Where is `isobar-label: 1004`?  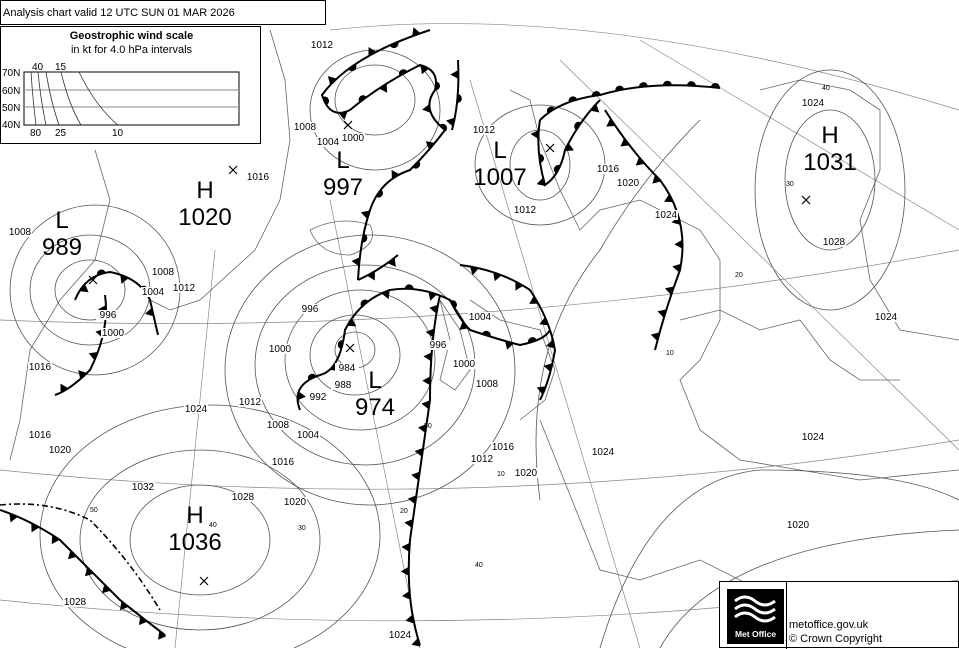
isobar-label: 1004 is located at coordinates (328, 142).